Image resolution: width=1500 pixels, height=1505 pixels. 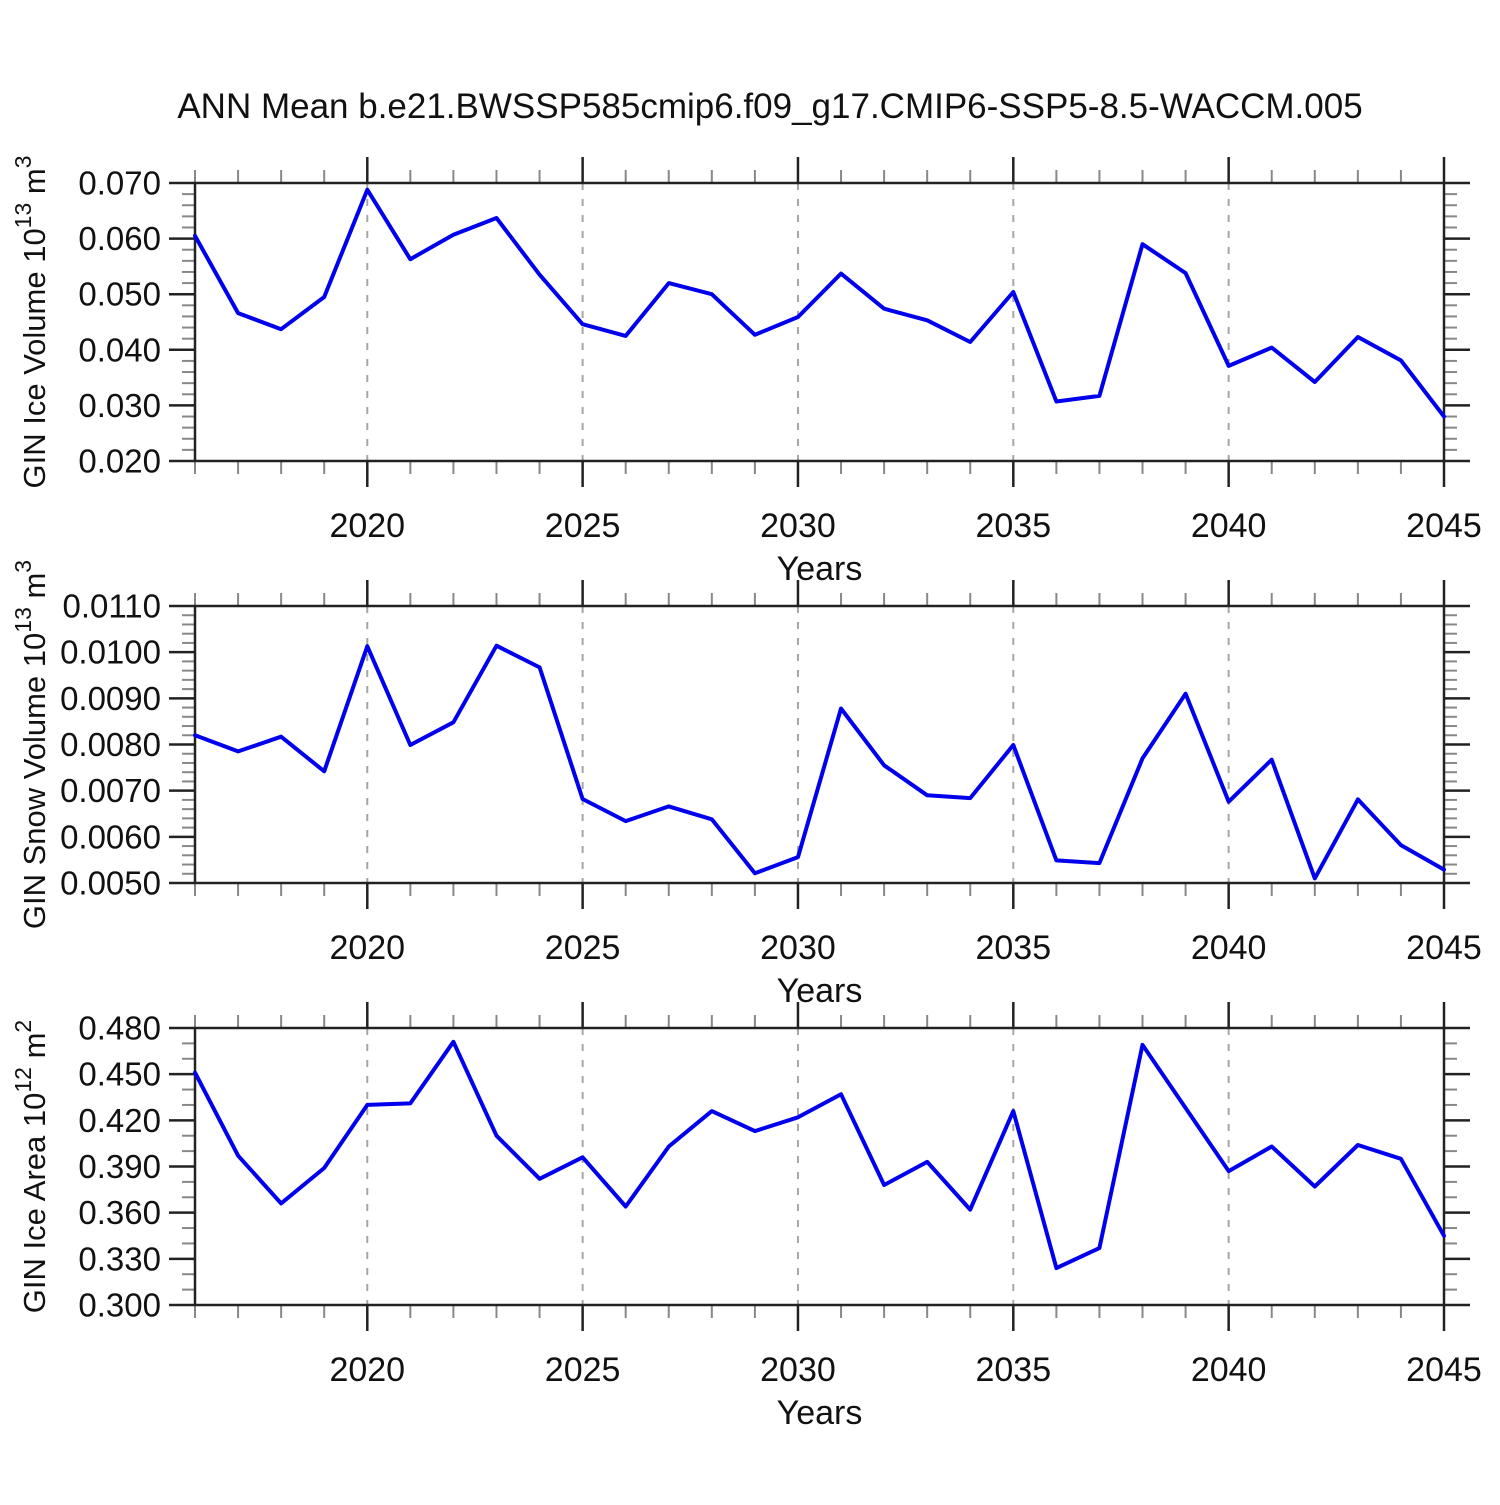 What do you see at coordinates (119, 183) in the screenshot?
I see `y-tick-label: 0.070` at bounding box center [119, 183].